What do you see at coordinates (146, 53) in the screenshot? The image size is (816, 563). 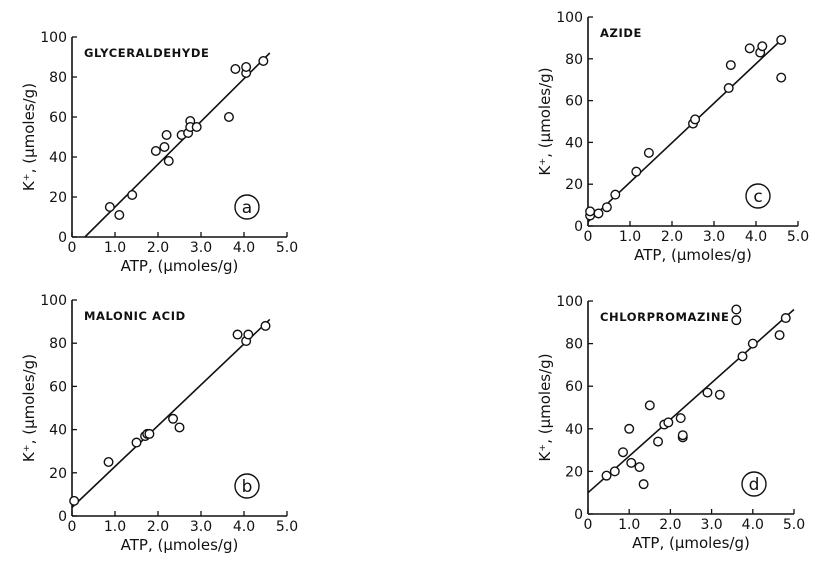 I see `chart-title: GLYCERALDEHYDE` at bounding box center [146, 53].